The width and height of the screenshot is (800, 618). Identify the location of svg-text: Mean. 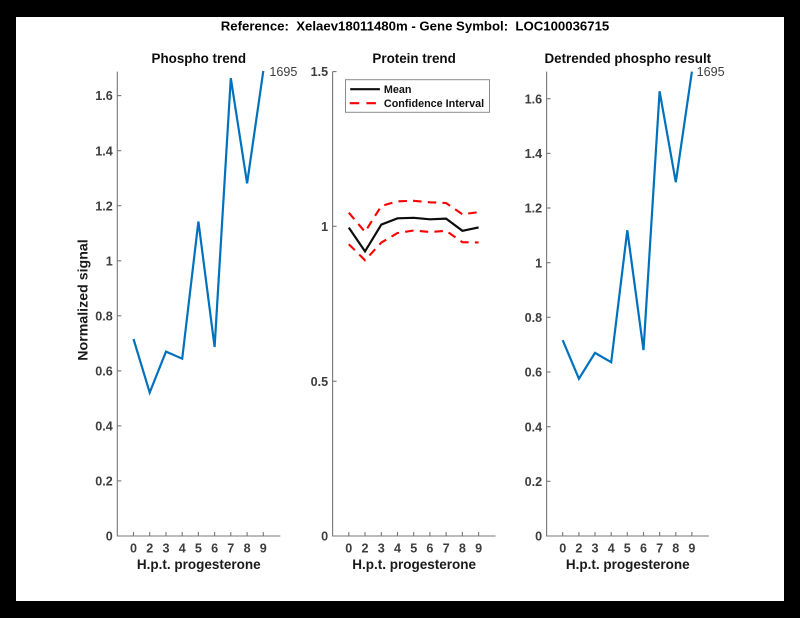
(398, 90).